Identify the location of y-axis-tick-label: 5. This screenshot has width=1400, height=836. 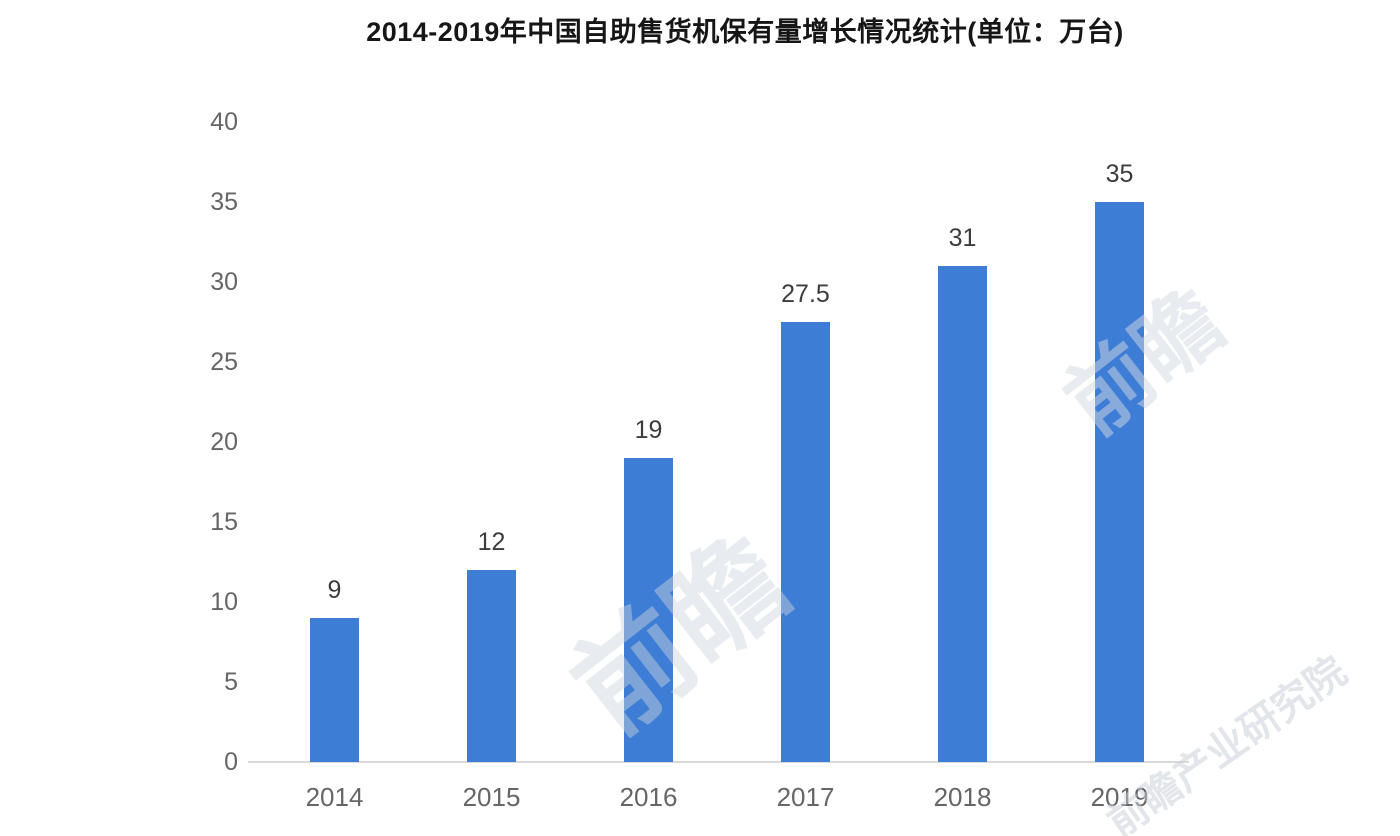
(231, 682).